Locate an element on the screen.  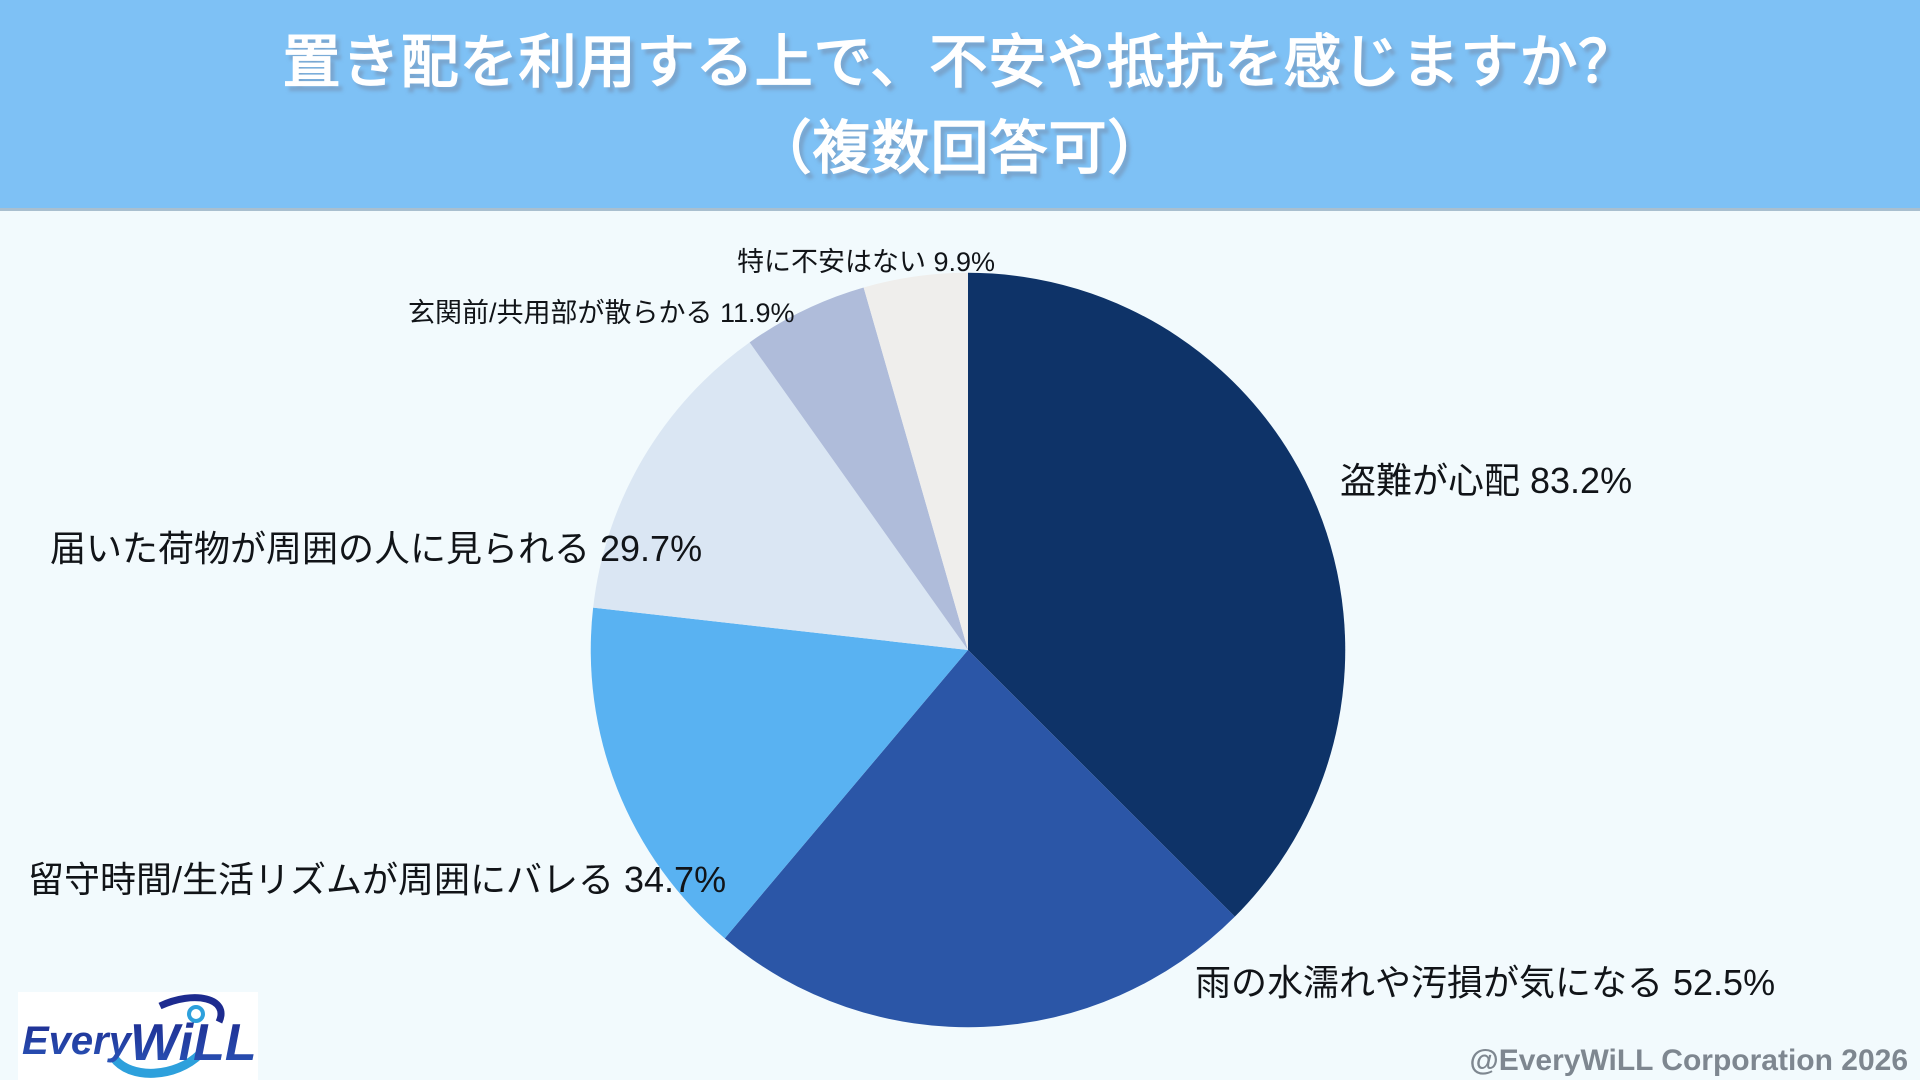
pie-label-rain-damage: 雨の水濡れや汚損が気になる 52.5% is located at coordinates (1485, 982).